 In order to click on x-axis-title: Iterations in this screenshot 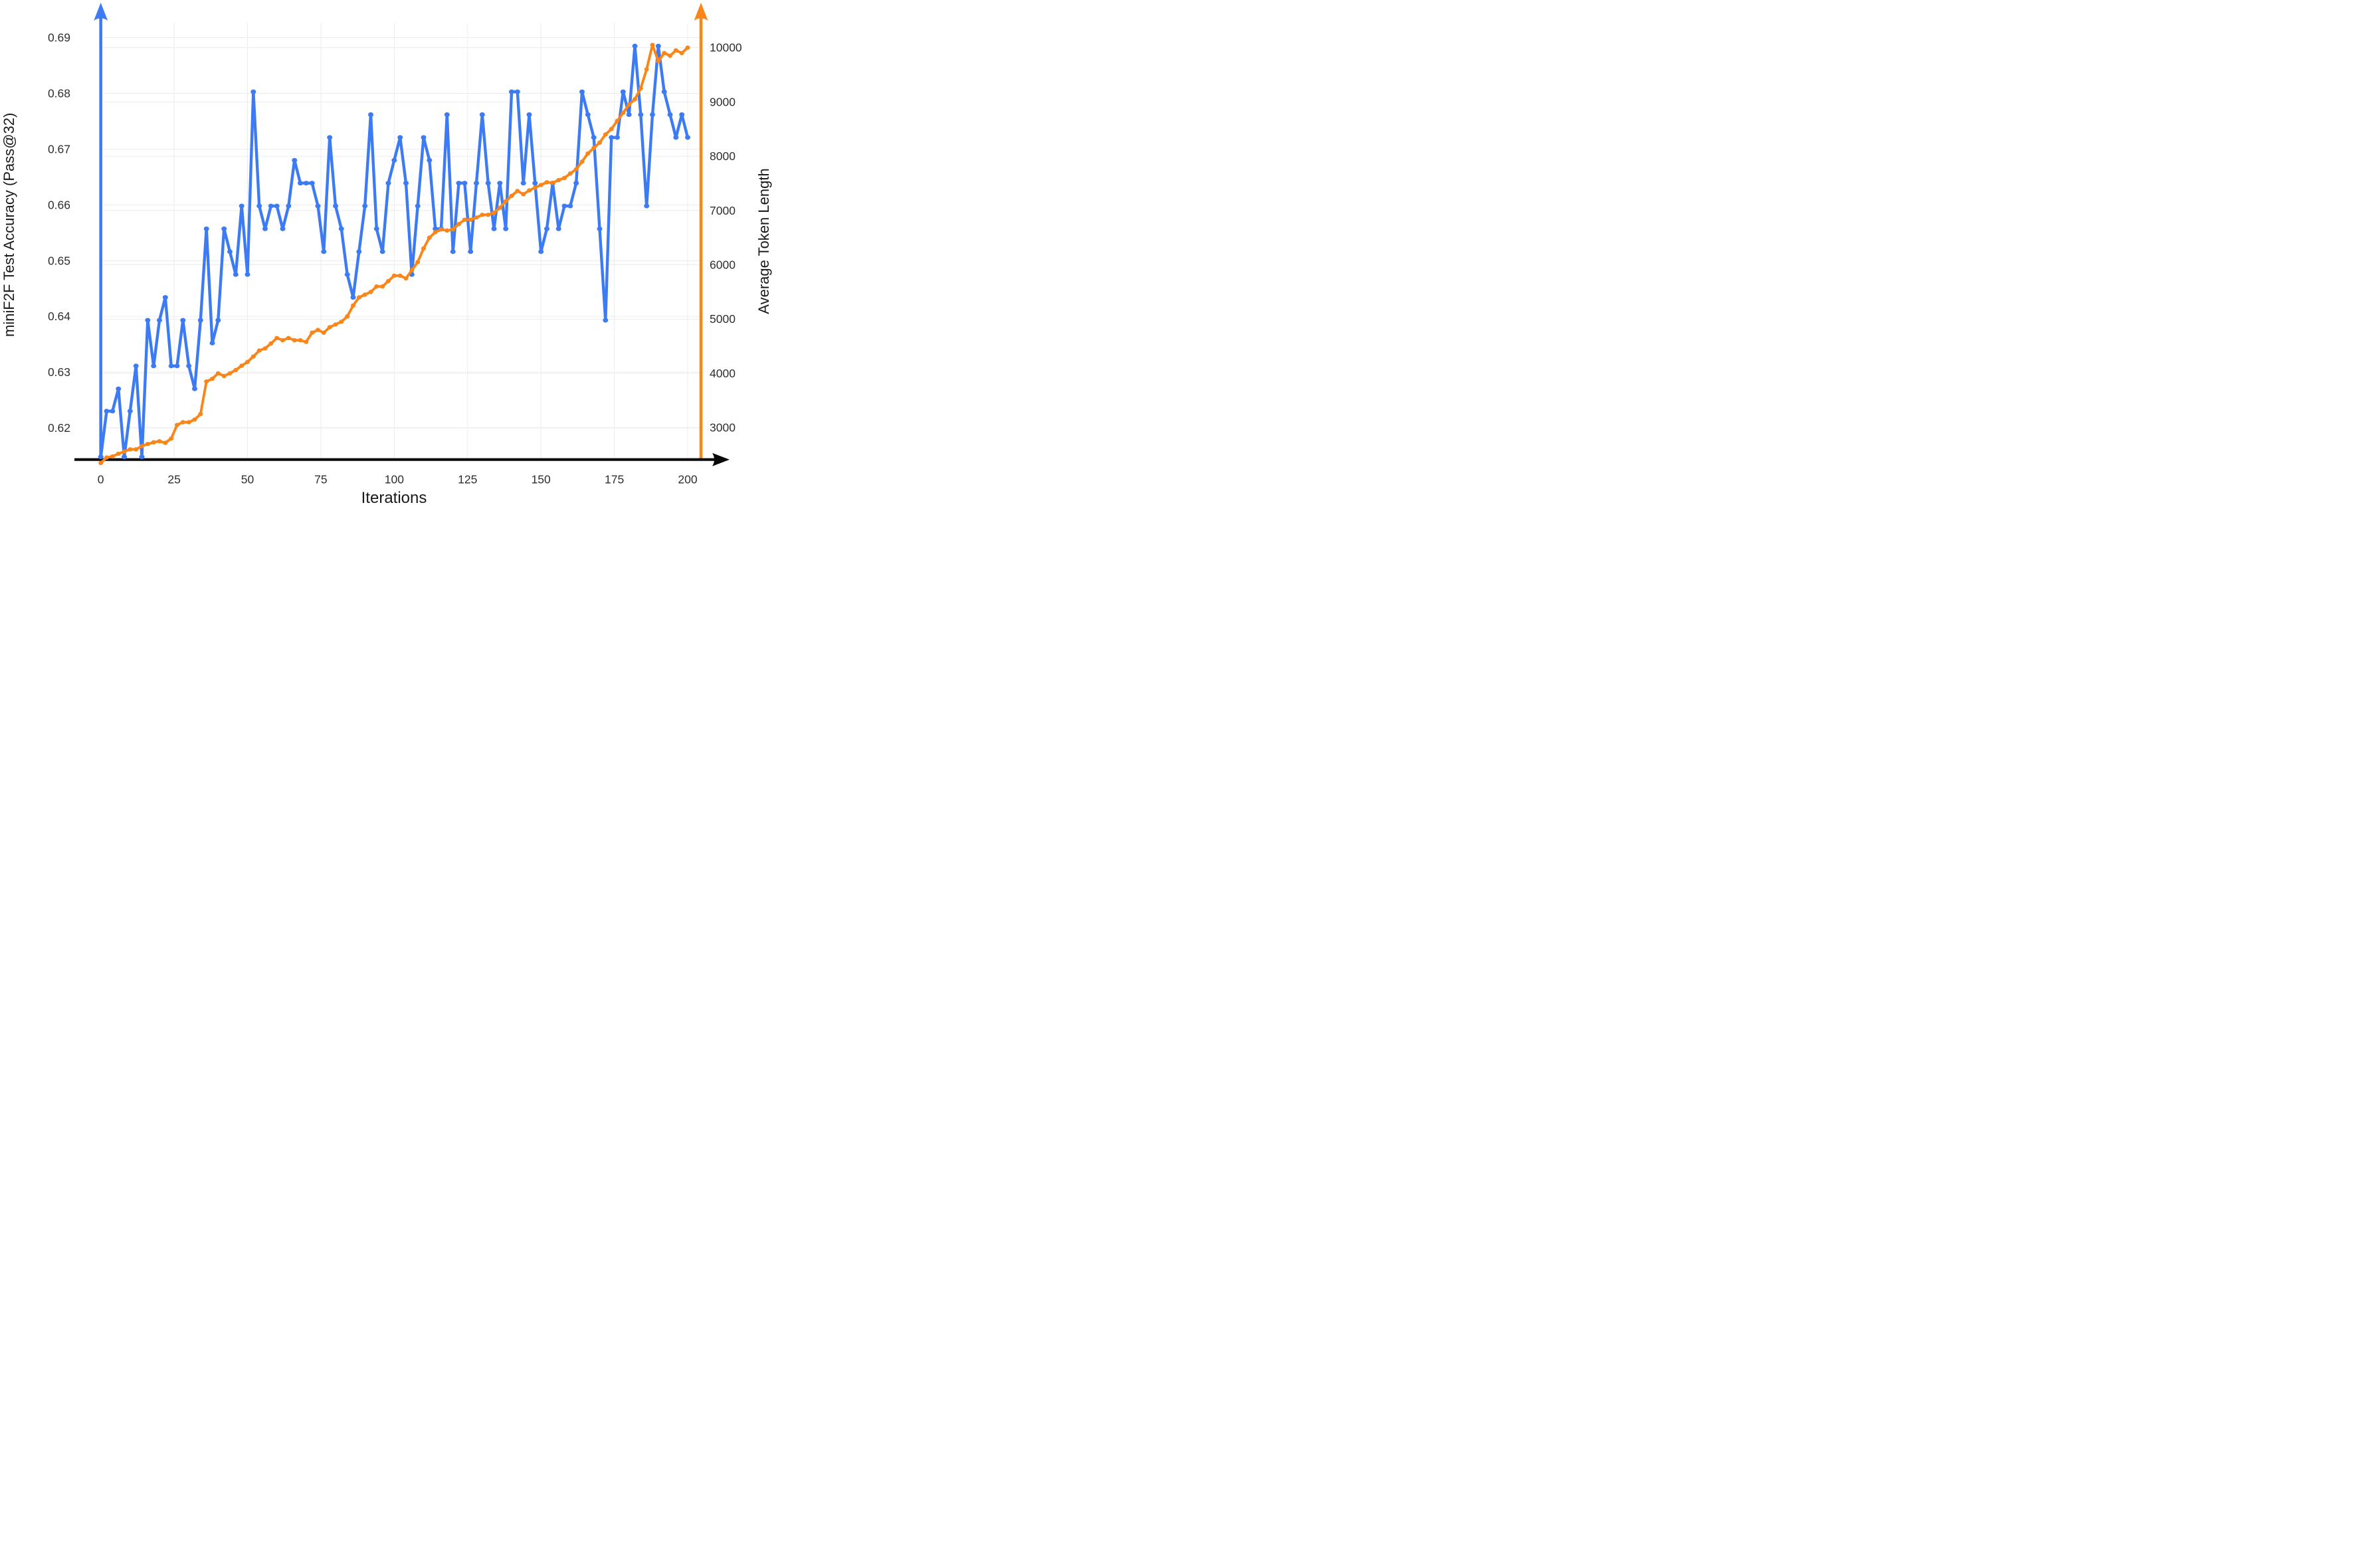, I will do `click(394, 498)`.